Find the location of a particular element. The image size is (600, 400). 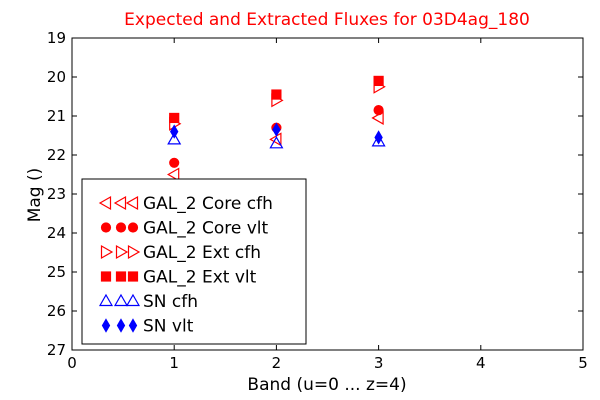

y-tick-label: 20 is located at coordinates (56, 77).